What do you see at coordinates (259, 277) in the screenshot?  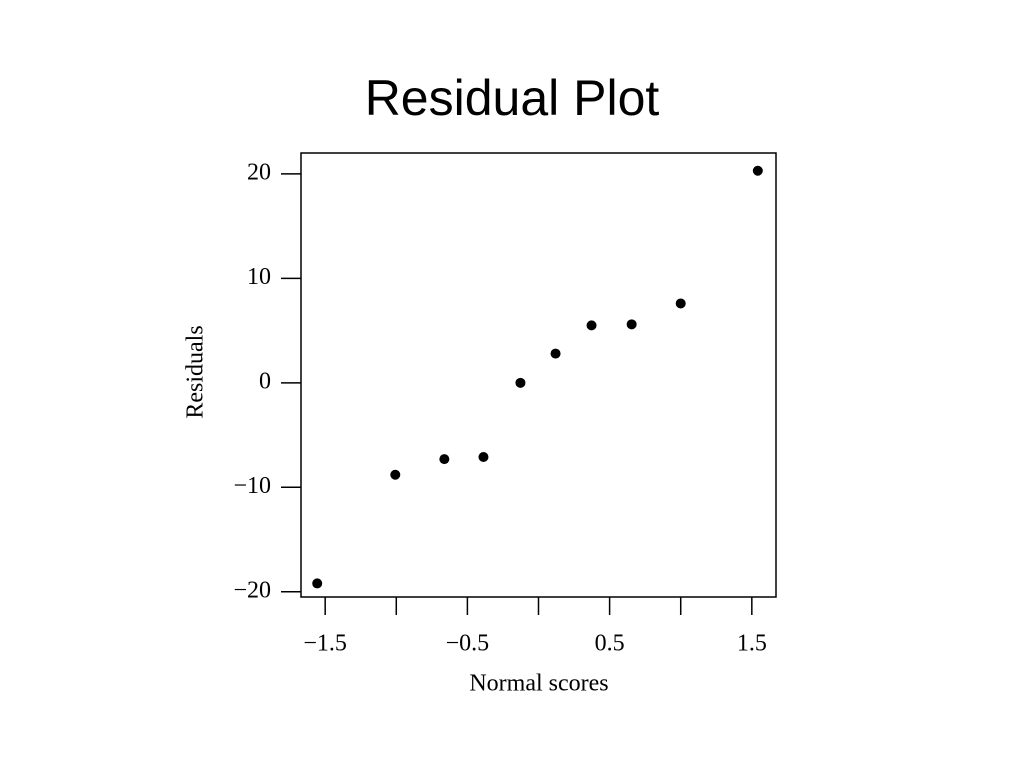 I see `y-tick-label: 10` at bounding box center [259, 277].